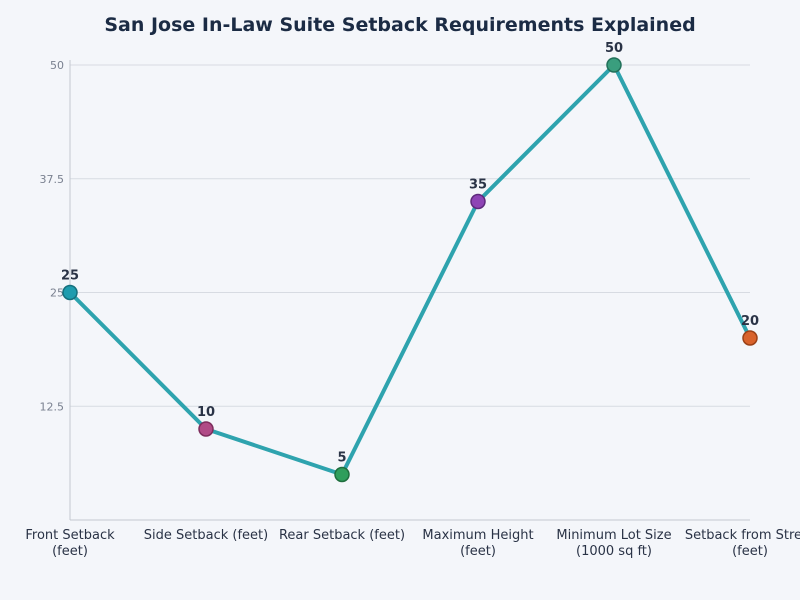 The width and height of the screenshot is (800, 600). I want to click on data-label: 25, so click(70, 276).